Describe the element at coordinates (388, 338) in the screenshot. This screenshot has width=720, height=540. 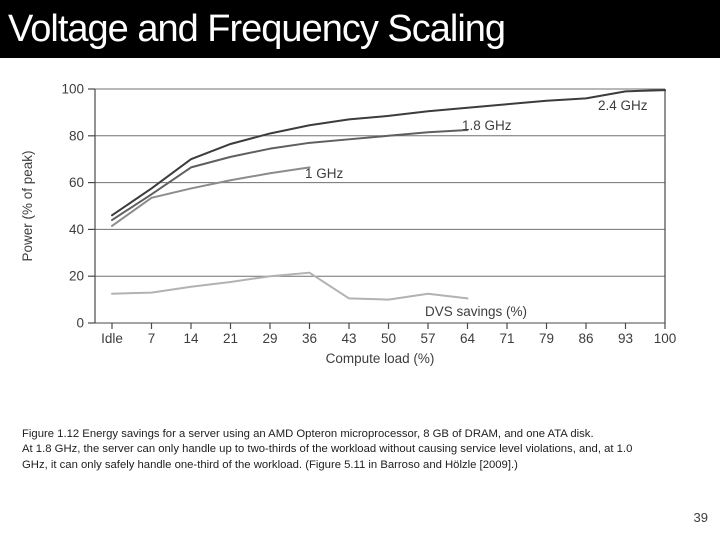
I see `x-tick-label: 50` at that location.